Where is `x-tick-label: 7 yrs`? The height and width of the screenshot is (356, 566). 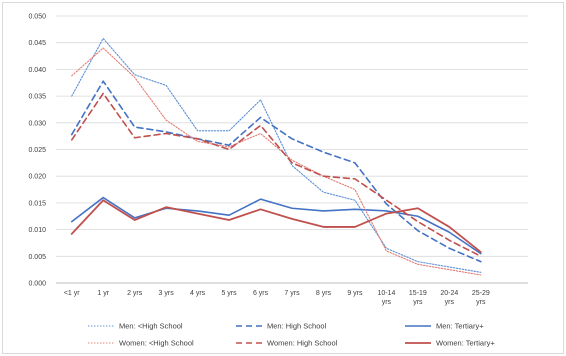
x-tick-label: 7 yrs is located at coordinates (292, 293).